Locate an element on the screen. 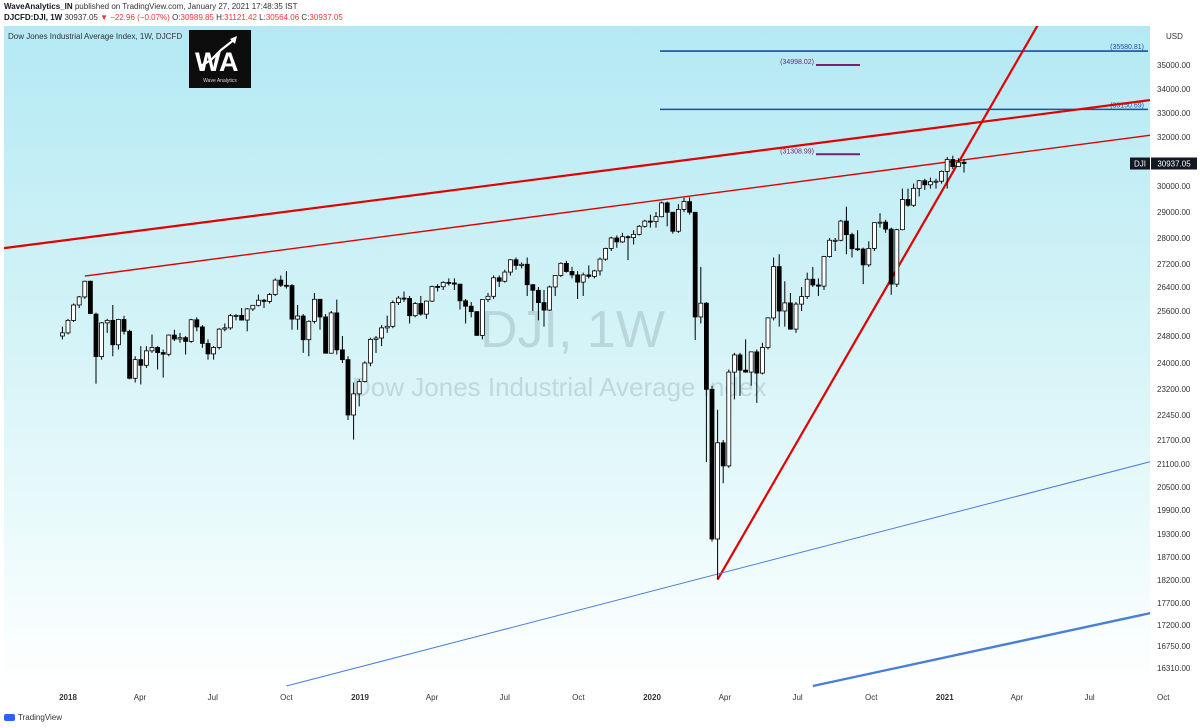 The image size is (1200, 728). price-tag-value: 30937.05 is located at coordinates (1174, 164).